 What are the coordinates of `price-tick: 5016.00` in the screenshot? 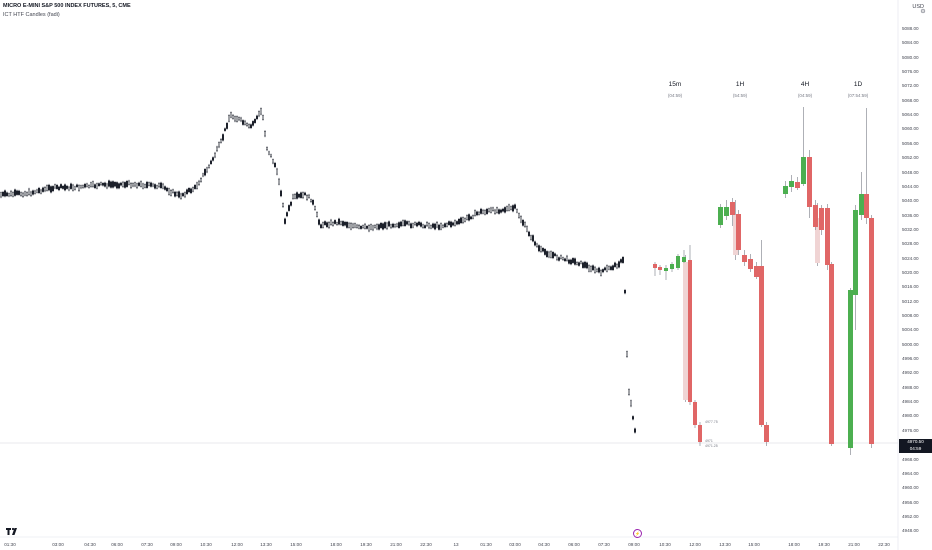 It's located at (910, 287).